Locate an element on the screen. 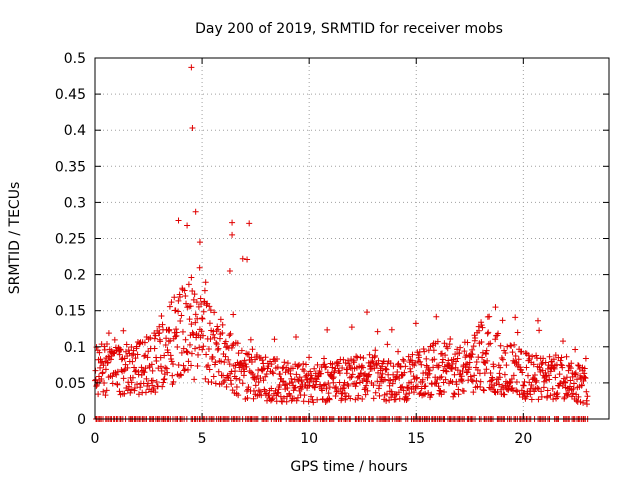  y-tick-label: 0.2 is located at coordinates (75, 276).